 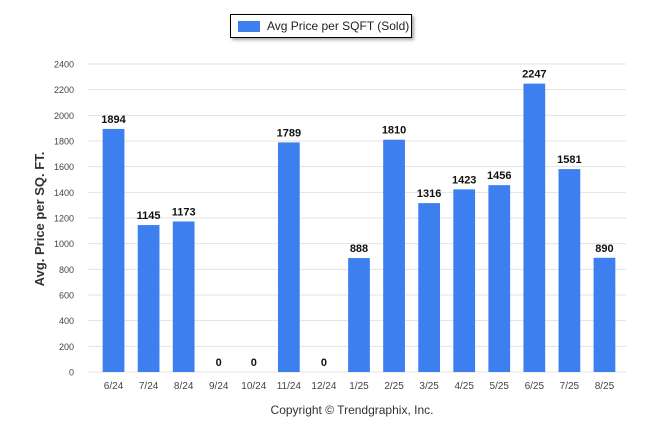 I want to click on y-tick-label: 400, so click(x=66, y=321).